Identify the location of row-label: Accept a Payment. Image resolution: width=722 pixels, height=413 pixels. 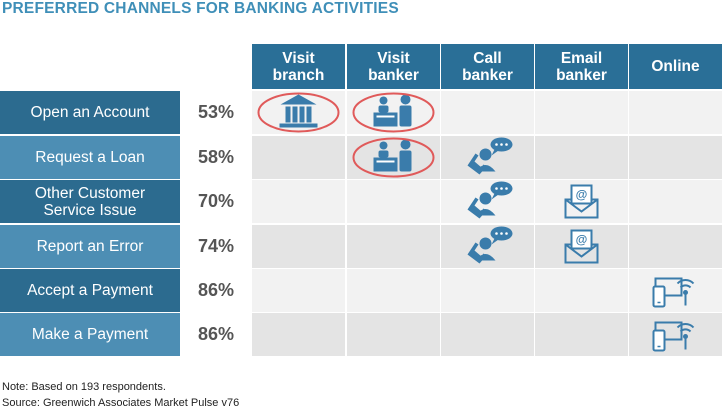
(90, 290).